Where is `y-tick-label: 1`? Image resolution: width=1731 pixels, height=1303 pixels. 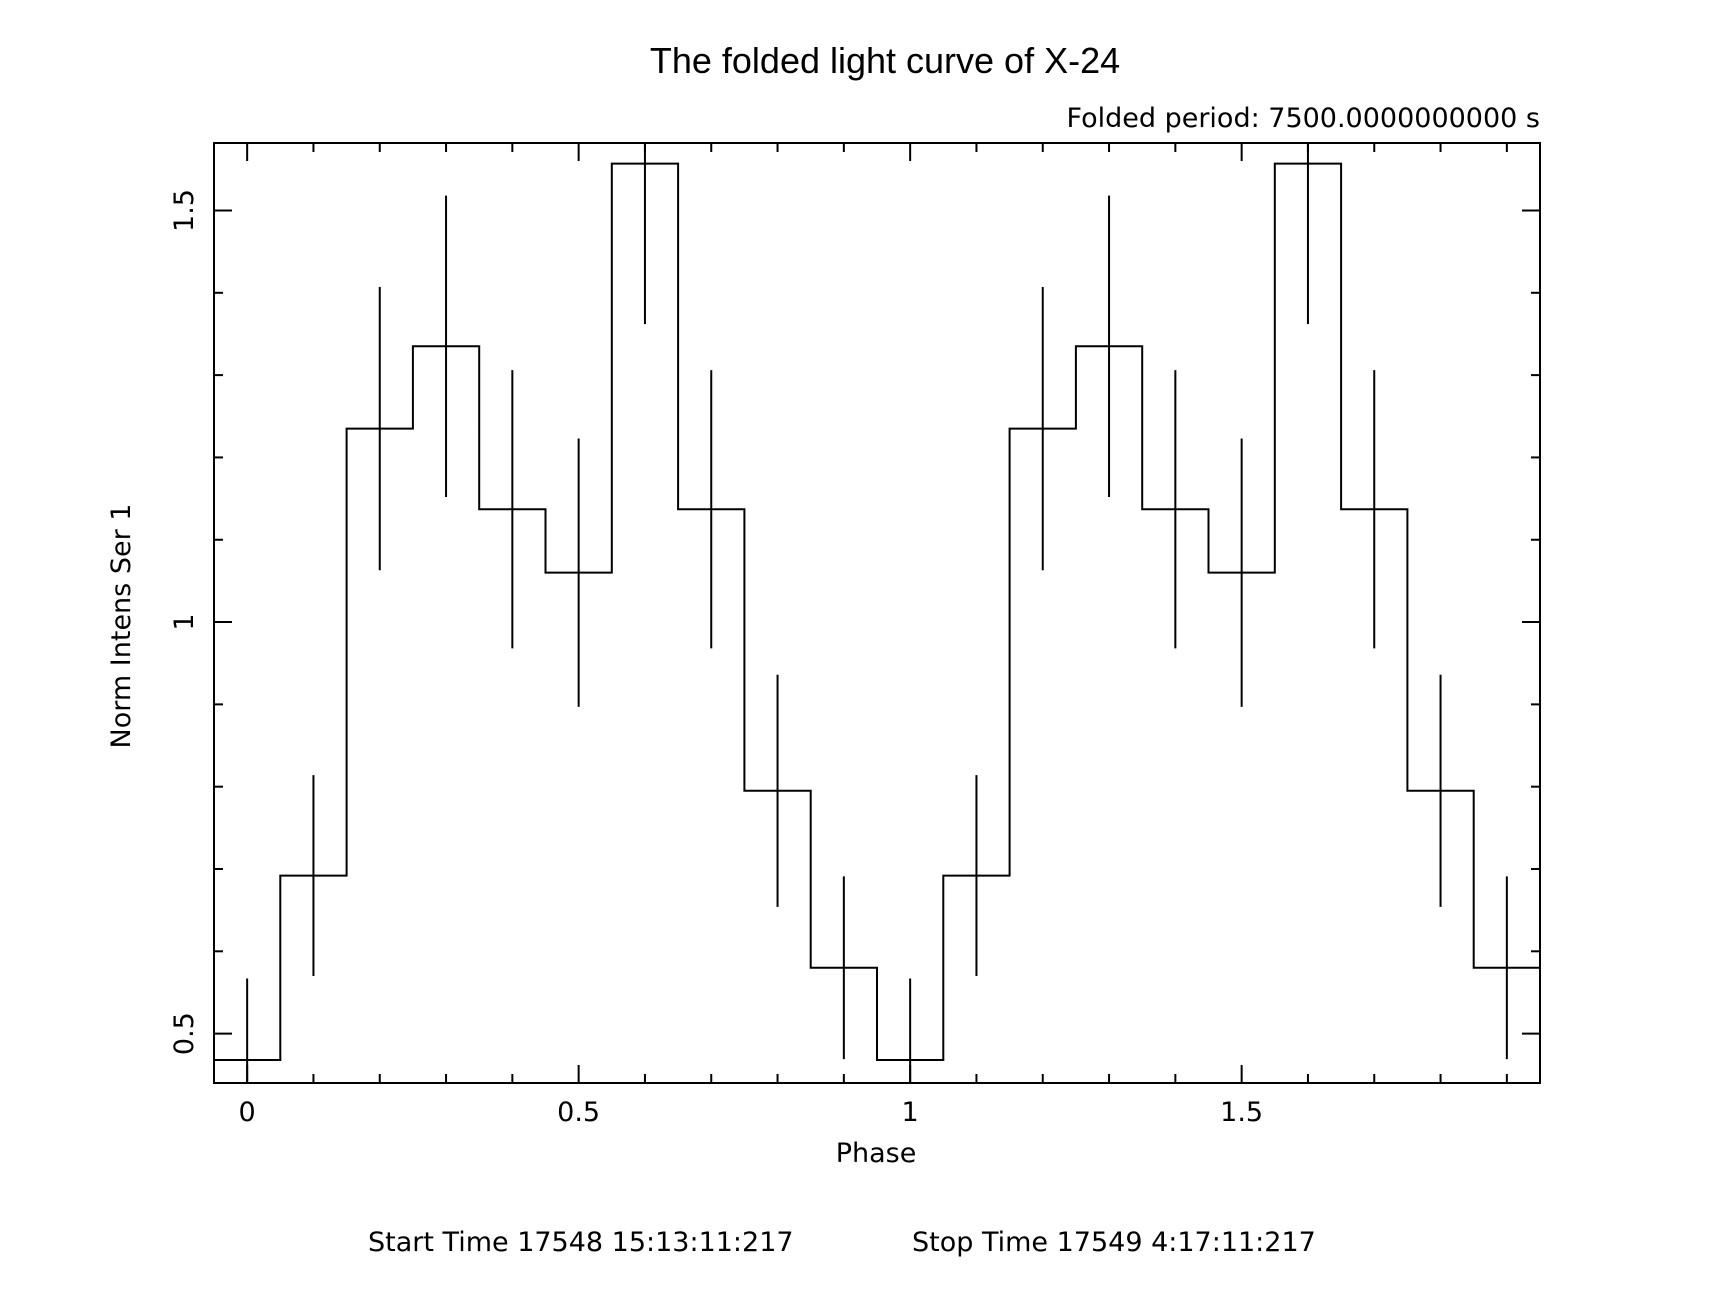 y-tick-label: 1 is located at coordinates (184, 621).